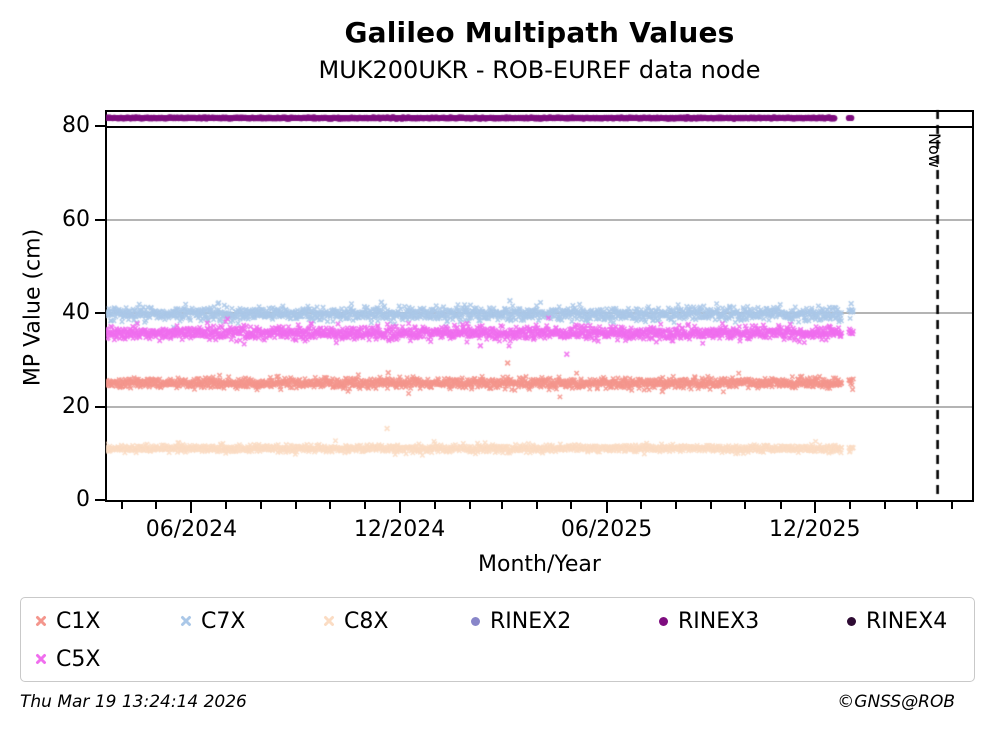 The width and height of the screenshot is (993, 734). What do you see at coordinates (107, 621) in the screenshot?
I see `legend-item-c1x: C1X` at bounding box center [107, 621].